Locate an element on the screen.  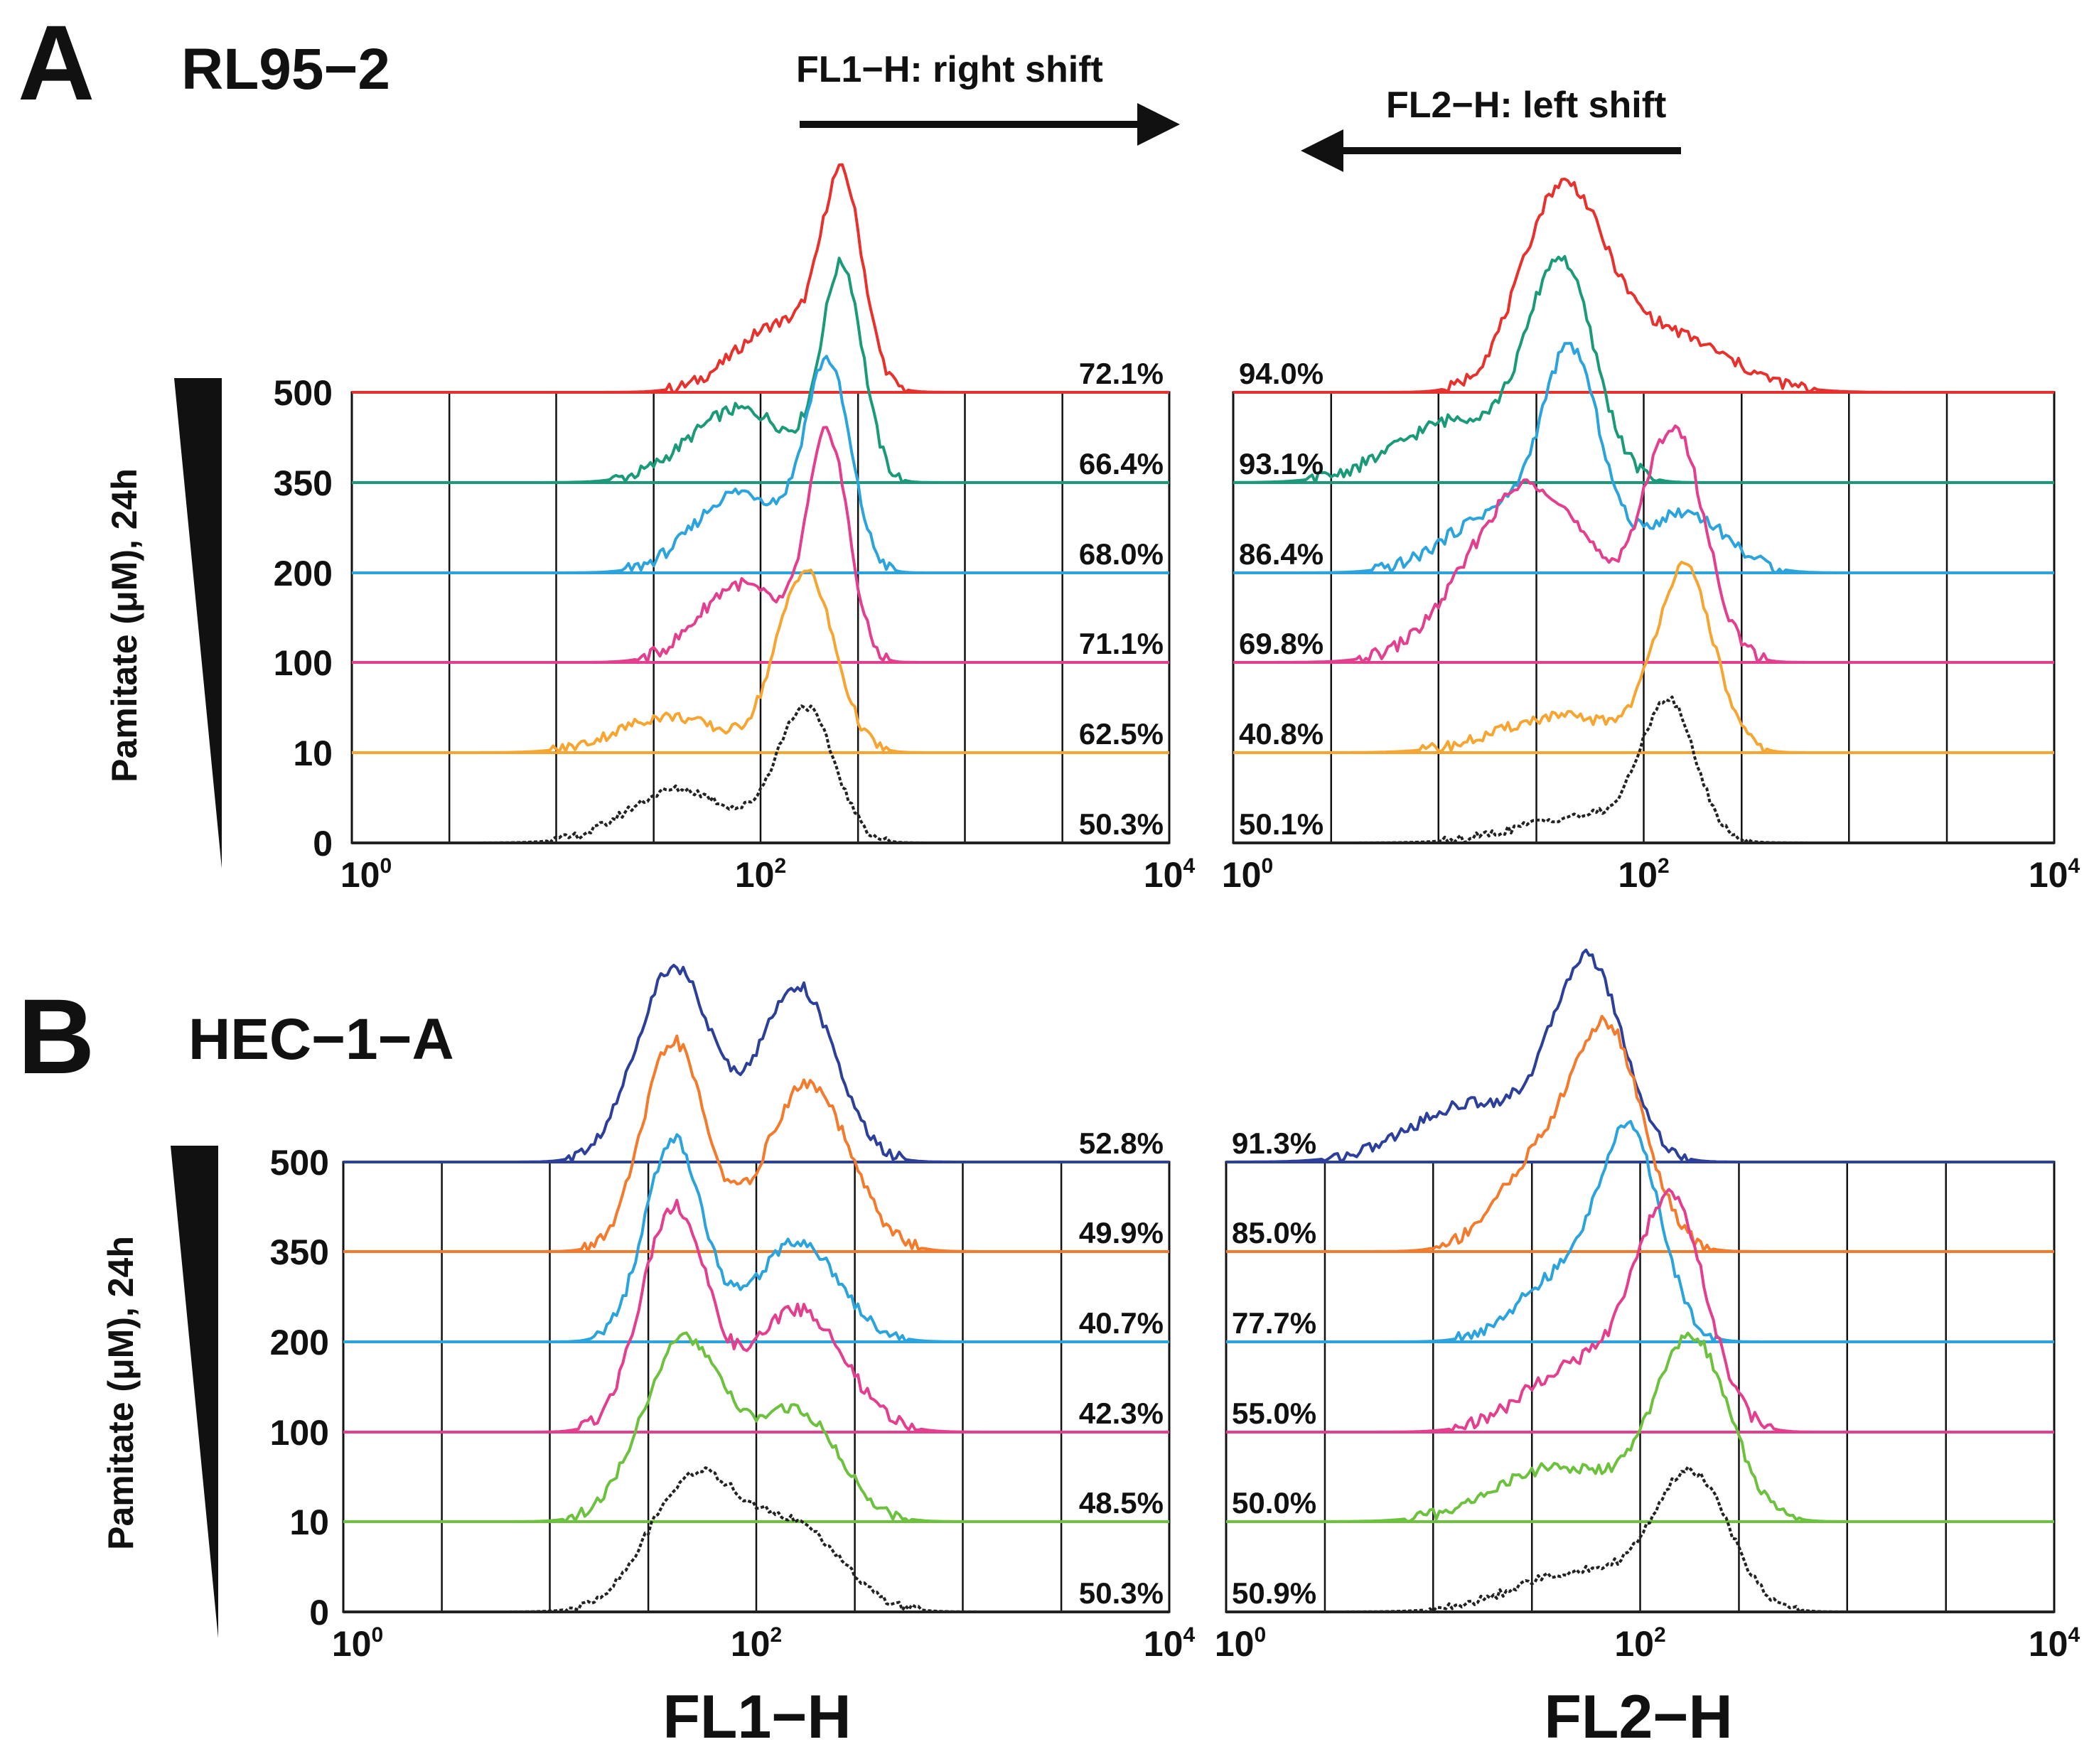
percent-label: 42.3% is located at coordinates (1121, 1413).